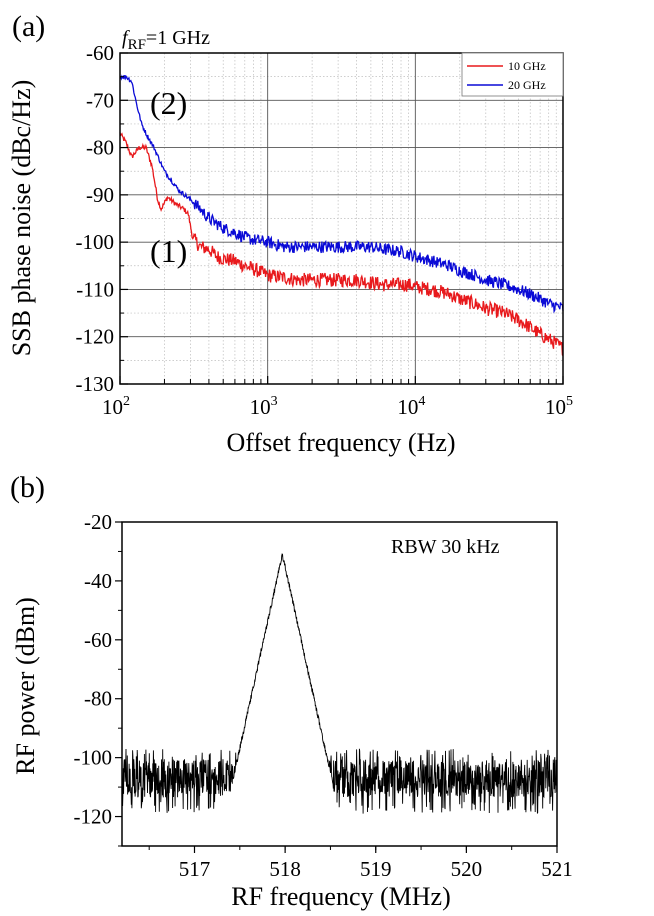 The width and height of the screenshot is (654, 916). Describe the element at coordinates (168, 251) in the screenshot. I see `curve-label-1: (1)` at that location.